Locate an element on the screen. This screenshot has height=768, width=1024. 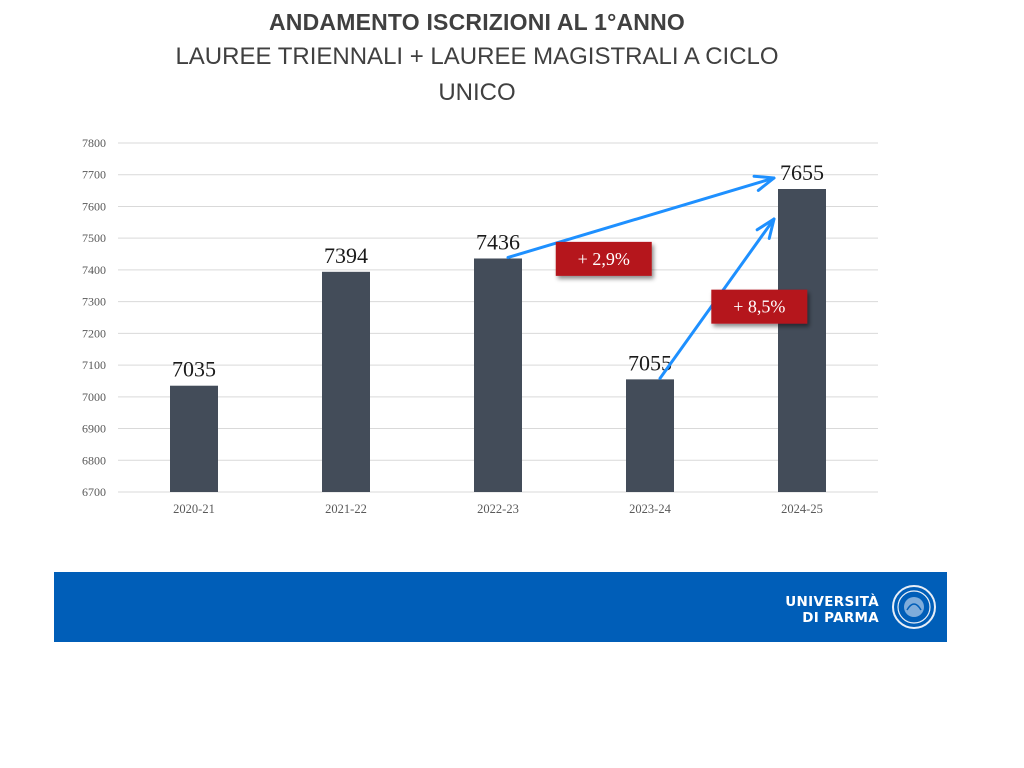
growth-arrow-2022-23-head is located at coordinates (764, 183).